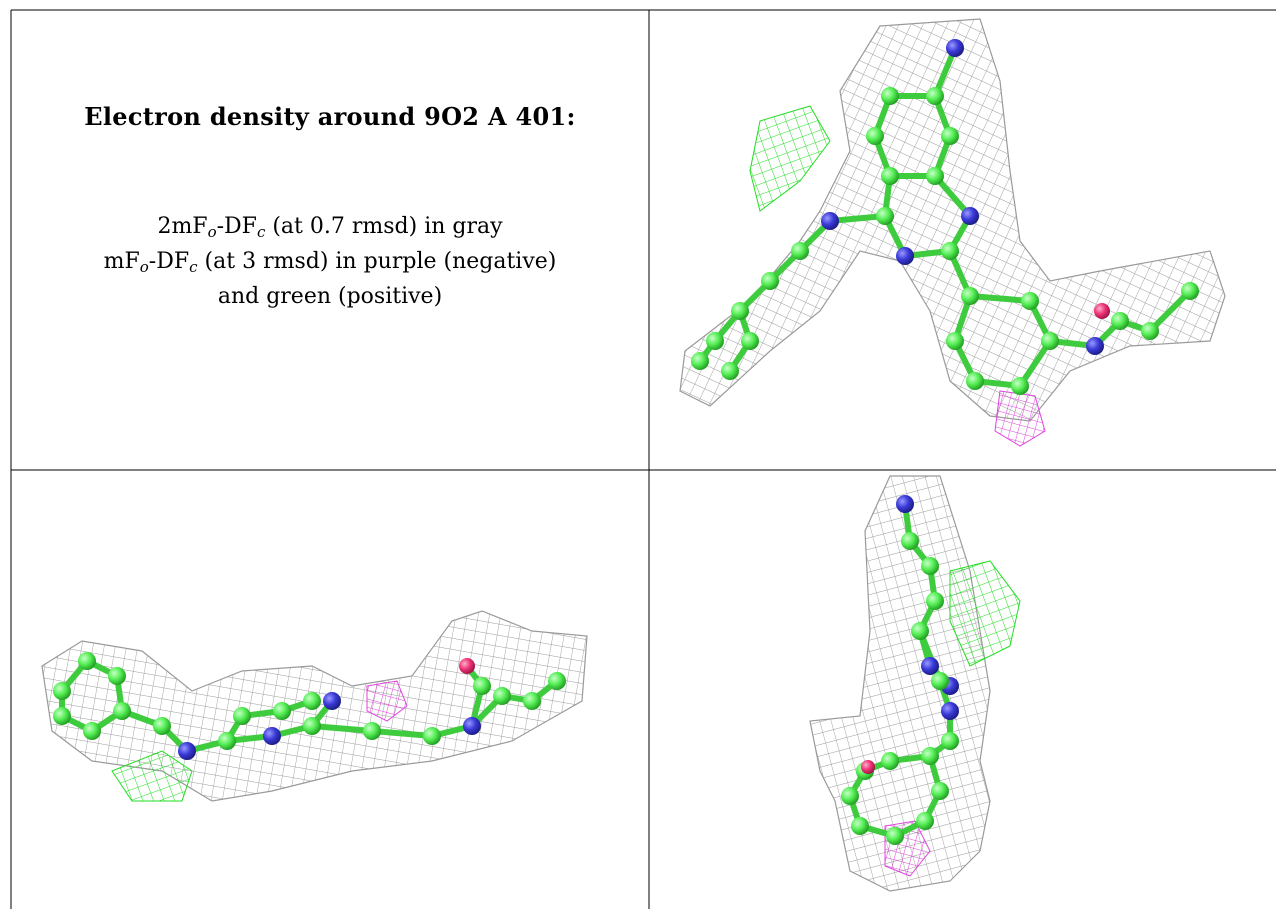 The height and width of the screenshot is (909, 1276). What do you see at coordinates (330, 116) in the screenshot?
I see `figure-title: Electron density around 9O2 A 401:` at bounding box center [330, 116].